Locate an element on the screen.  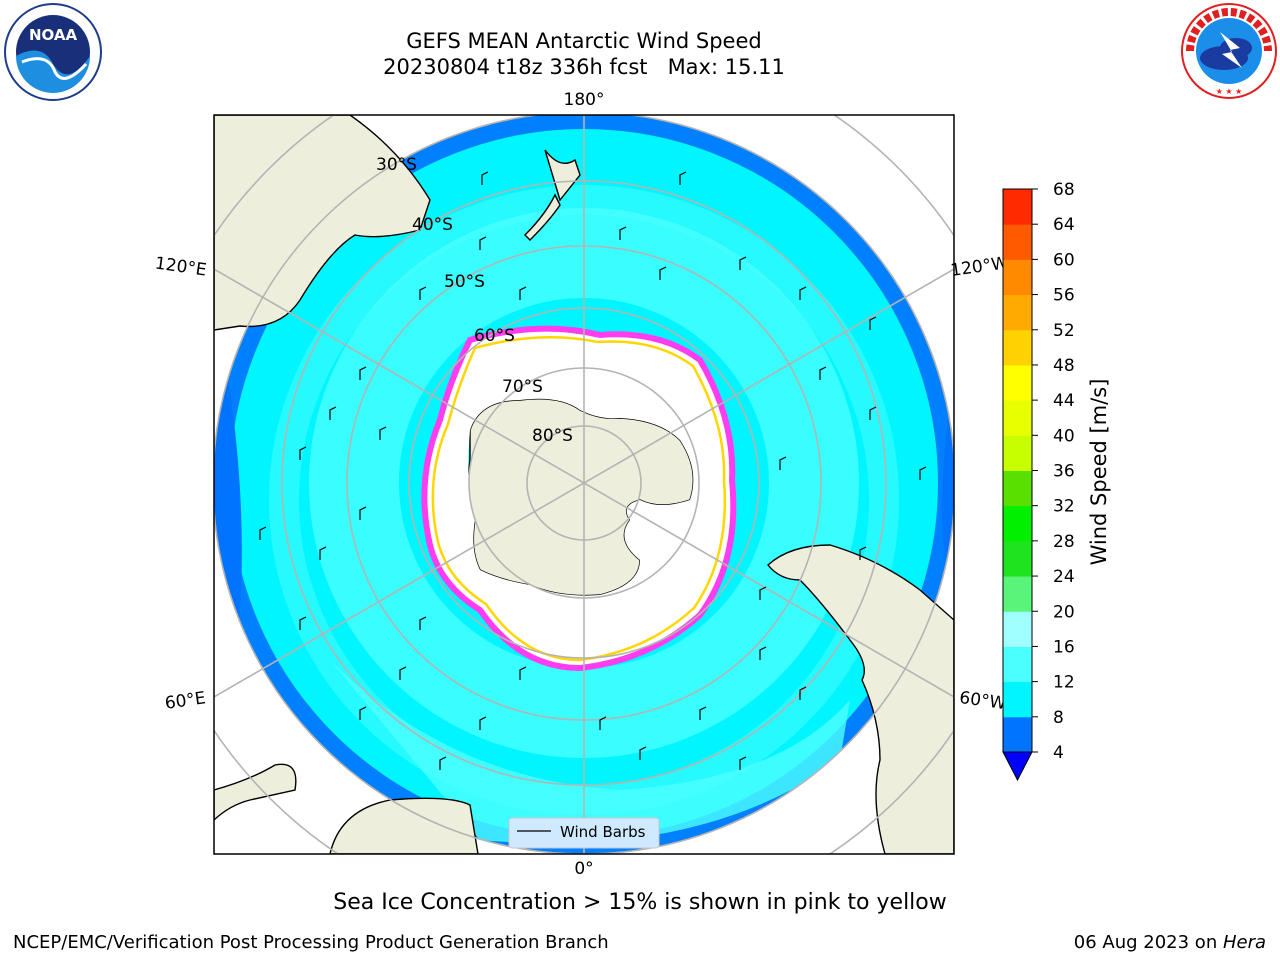
footer-date: 06 Aug 2023 on Hera is located at coordinates (1170, 942).